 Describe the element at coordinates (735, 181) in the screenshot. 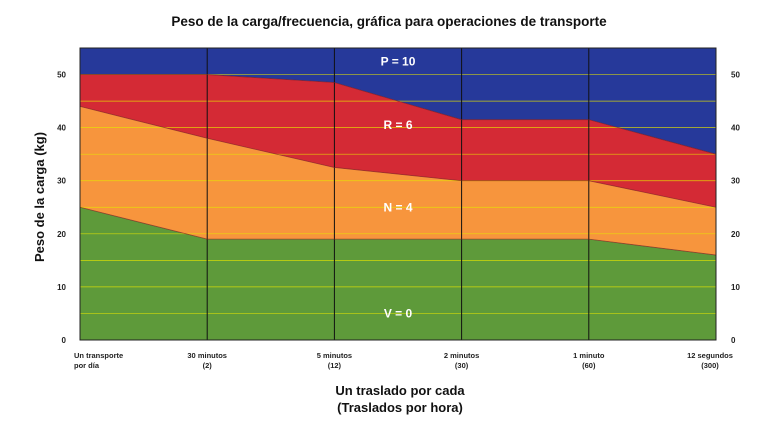

I see `y-tick-label-right: 30` at that location.